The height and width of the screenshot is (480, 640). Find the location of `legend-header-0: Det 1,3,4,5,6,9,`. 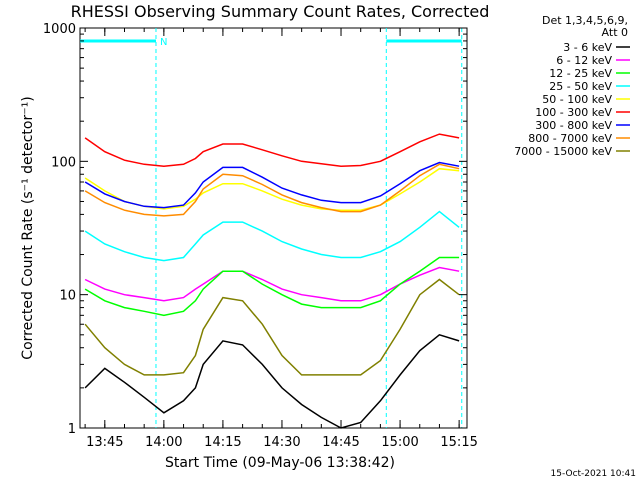

legend-header-0: Det 1,3,4,5,6,9, is located at coordinates (585, 20).